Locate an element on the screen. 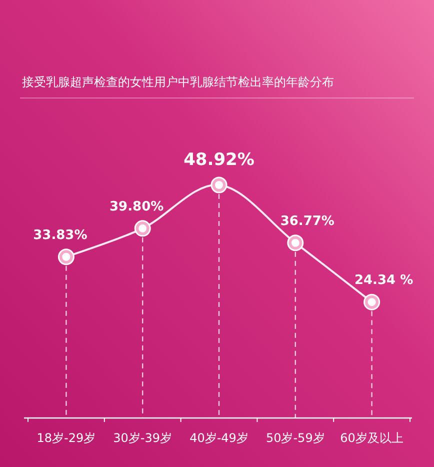 This screenshot has width=434, height=467. x-tick-label: 40岁-49岁 is located at coordinates (219, 438).